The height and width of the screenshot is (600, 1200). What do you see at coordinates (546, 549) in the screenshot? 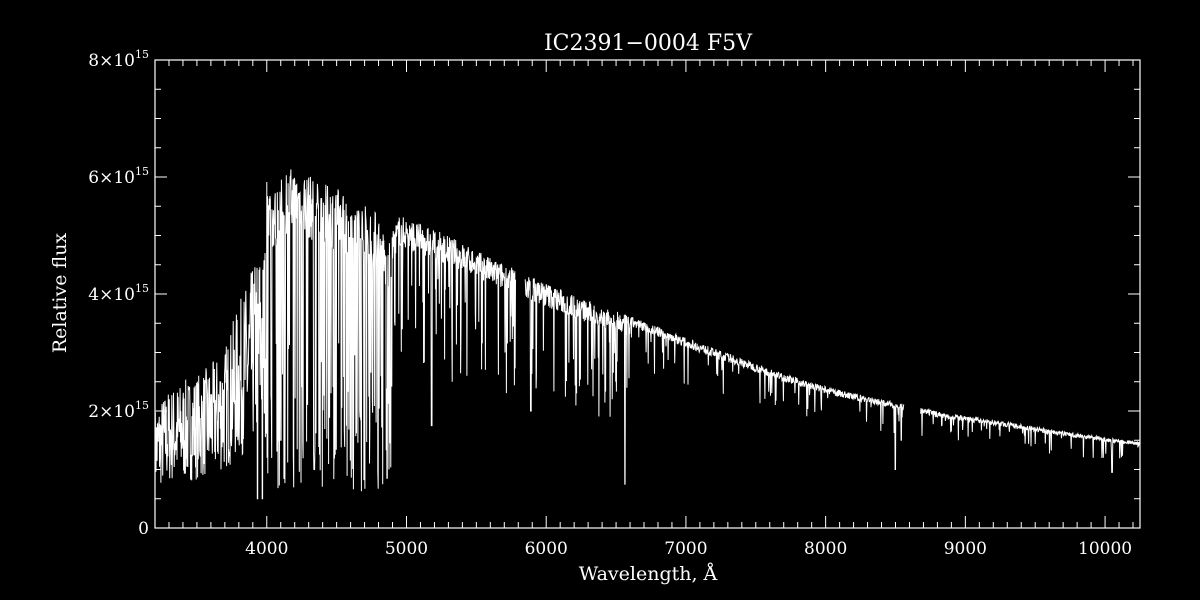
I see `x-tick-label: 6000` at bounding box center [546, 549].